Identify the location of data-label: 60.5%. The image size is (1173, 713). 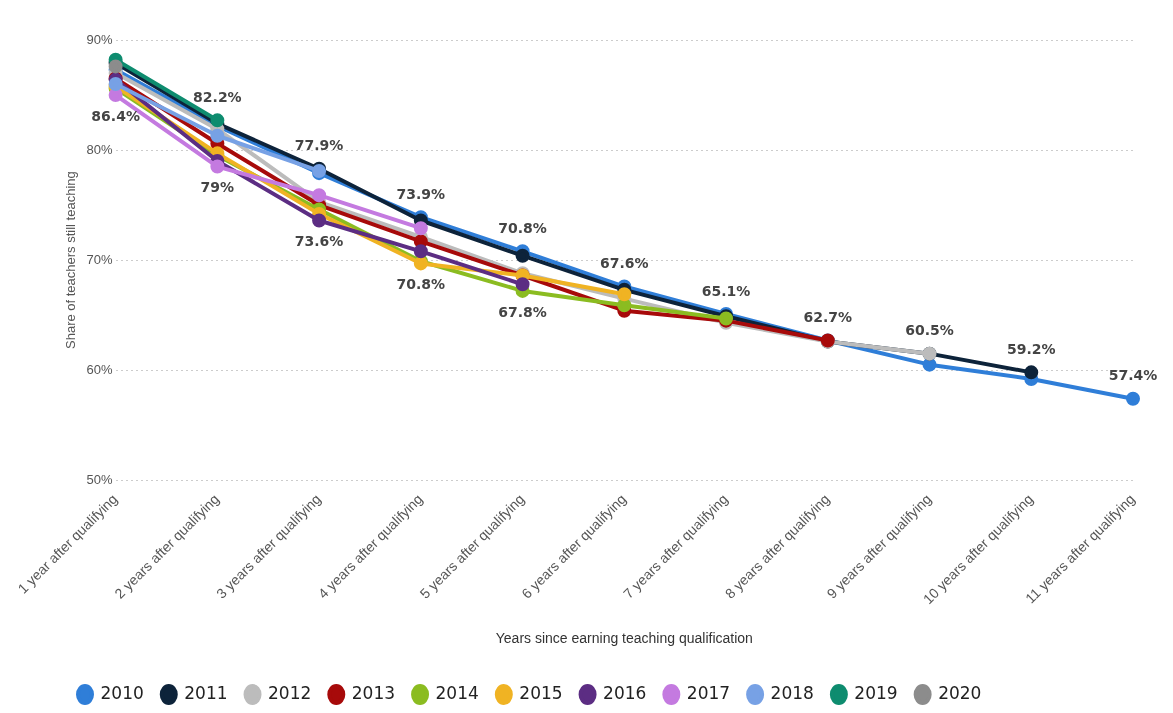
(929, 330).